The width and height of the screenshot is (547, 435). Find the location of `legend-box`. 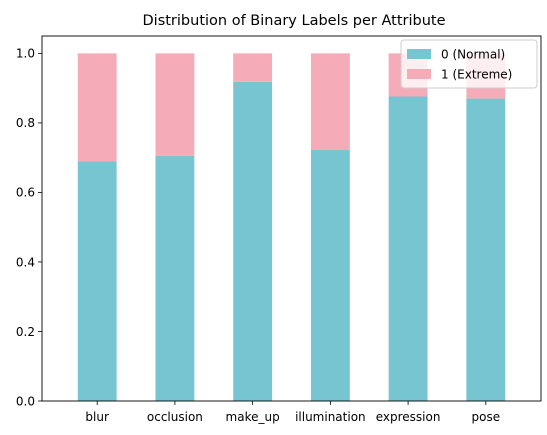

legend-box is located at coordinates (469, 64).